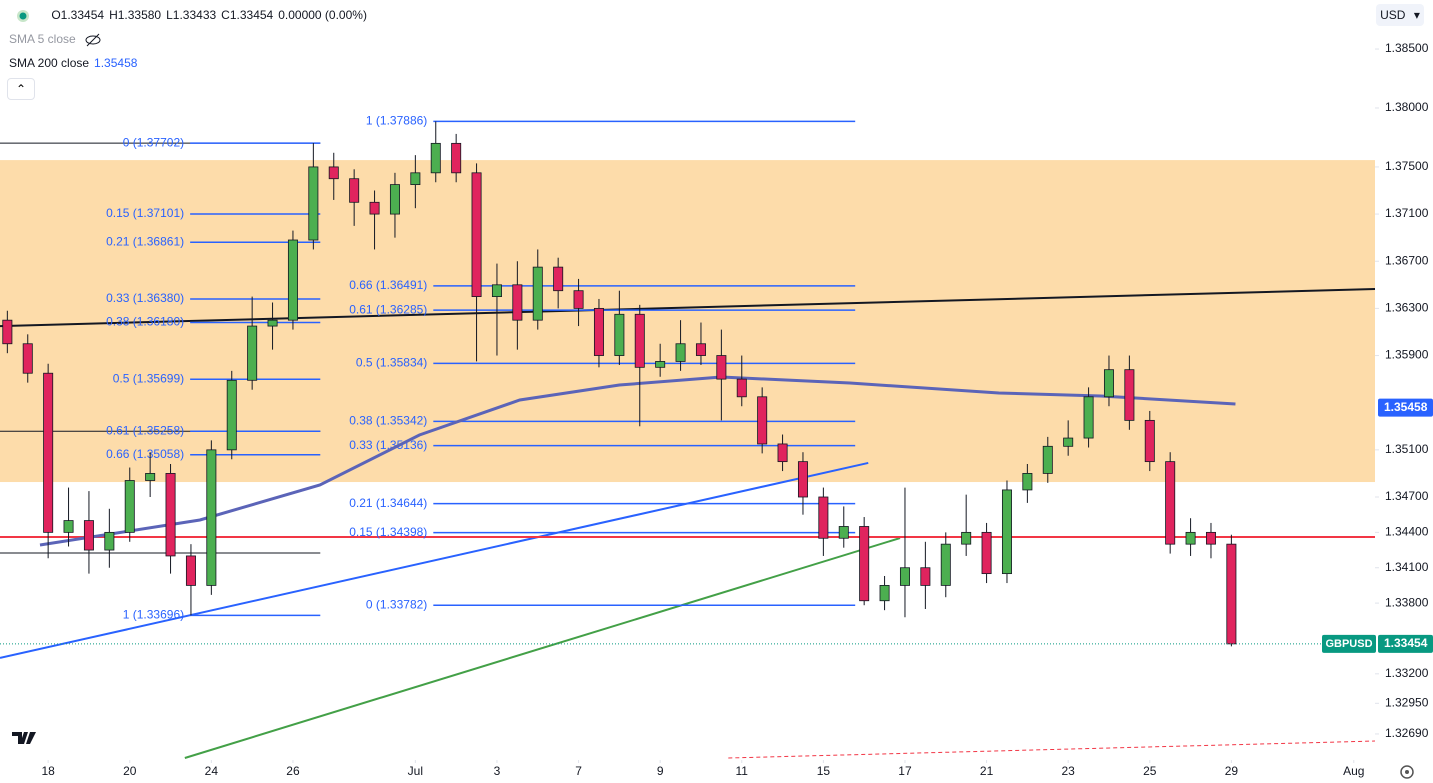  What do you see at coordinates (1150, 771) in the screenshot?
I see `x-tick-label: 25` at bounding box center [1150, 771].